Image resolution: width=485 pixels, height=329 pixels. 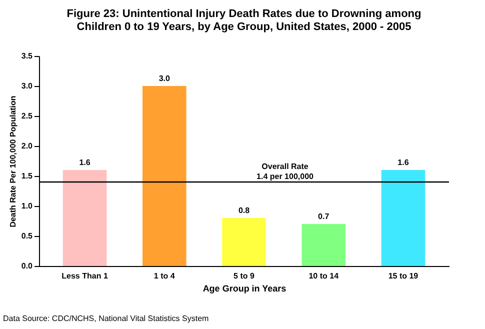 What do you see at coordinates (27, 176) in the screenshot?
I see `y-tick-label: 1.5` at bounding box center [27, 176].